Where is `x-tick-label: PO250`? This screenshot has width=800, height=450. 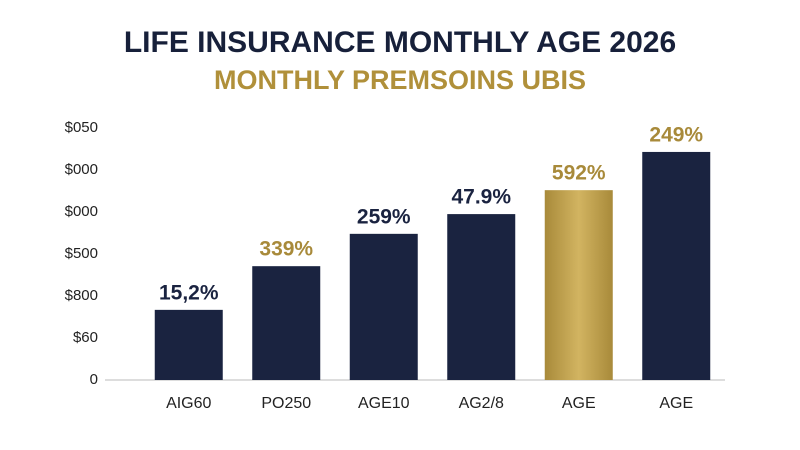 x-tick-label: PO250 is located at coordinates (286, 403).